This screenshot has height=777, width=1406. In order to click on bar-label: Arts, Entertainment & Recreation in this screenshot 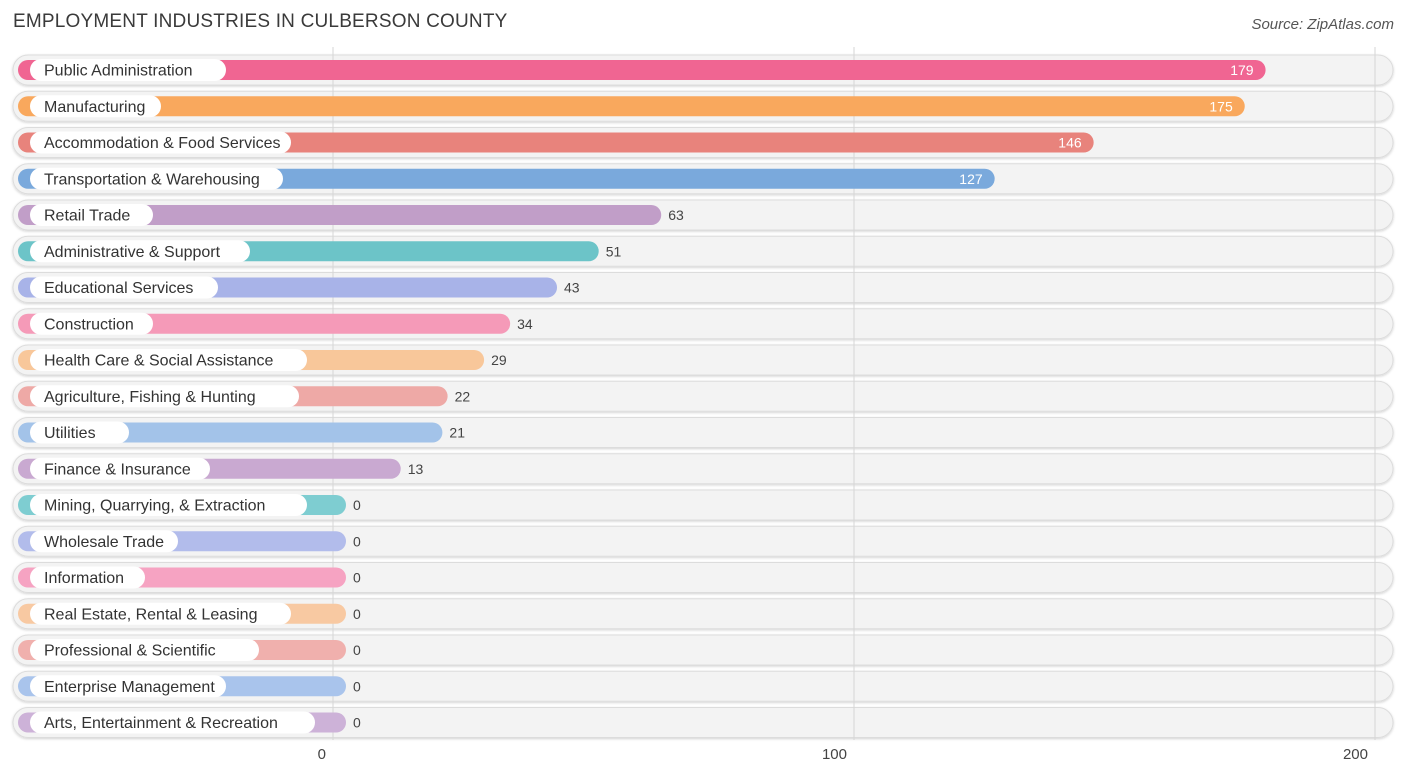, I will do `click(161, 723)`.